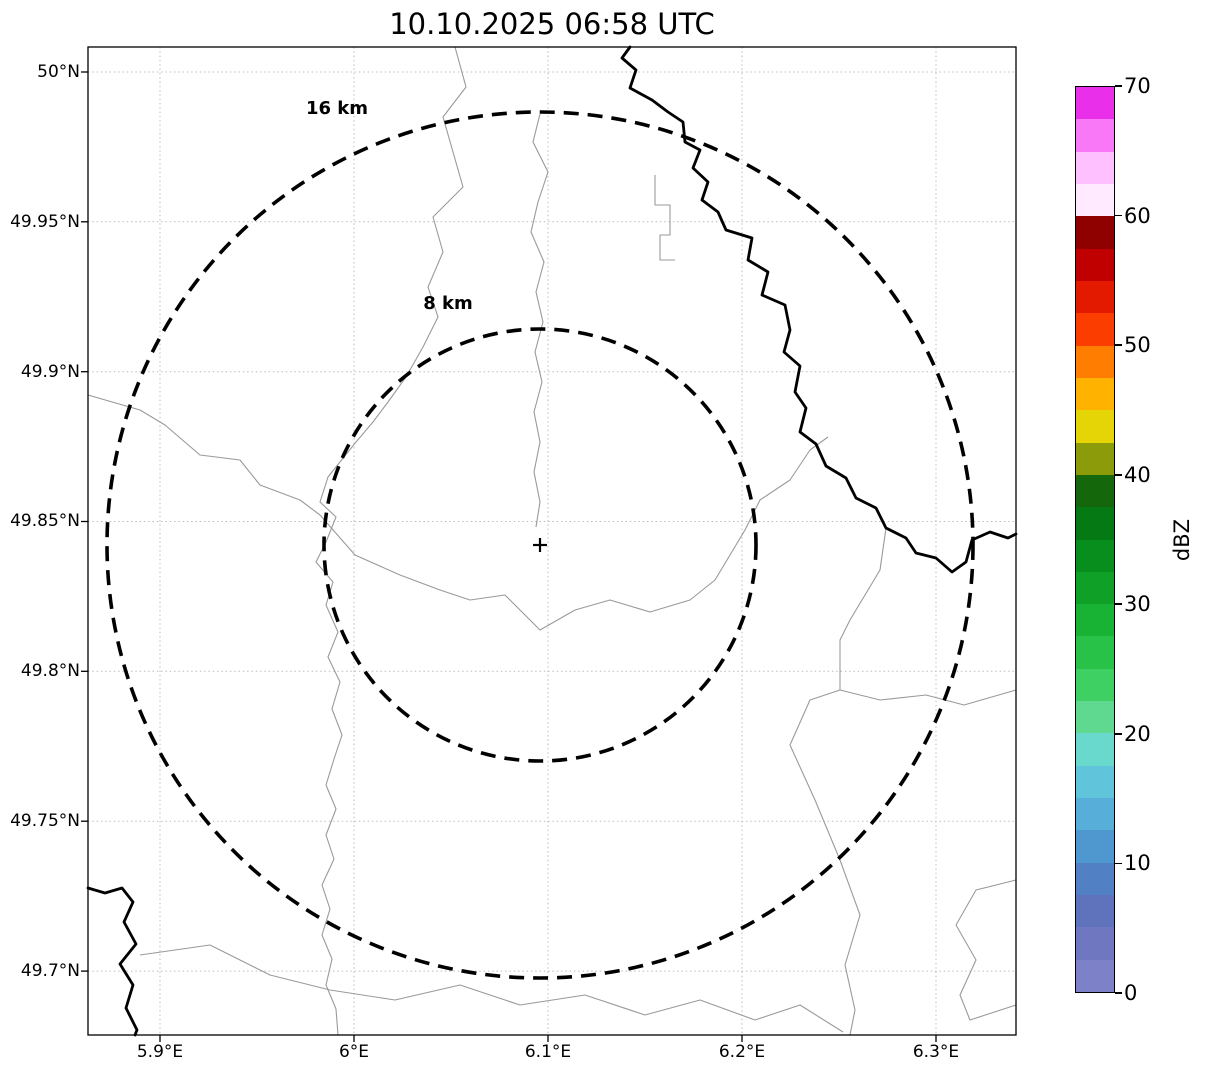 The width and height of the screenshot is (1207, 1069). I want to click on lat-tick-label: 49.95°N, so click(45, 221).